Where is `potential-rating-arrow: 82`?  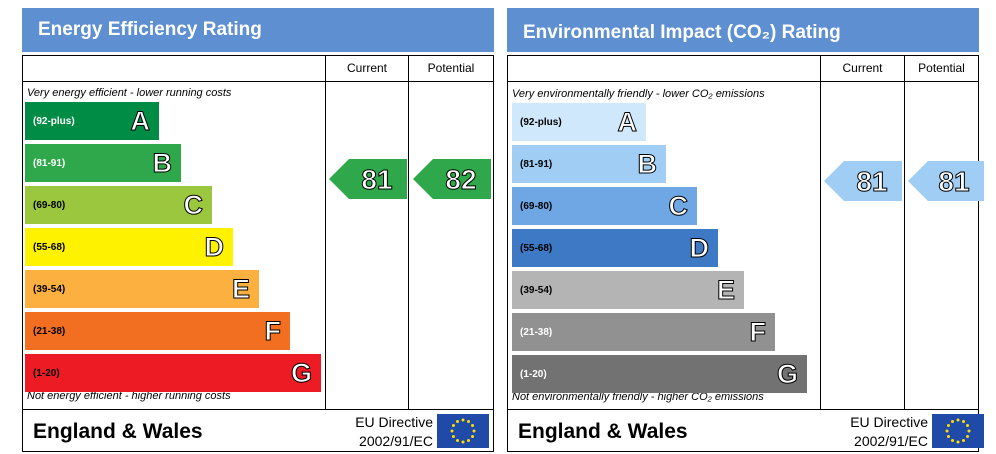
potential-rating-arrow: 82 is located at coordinates (452, 179).